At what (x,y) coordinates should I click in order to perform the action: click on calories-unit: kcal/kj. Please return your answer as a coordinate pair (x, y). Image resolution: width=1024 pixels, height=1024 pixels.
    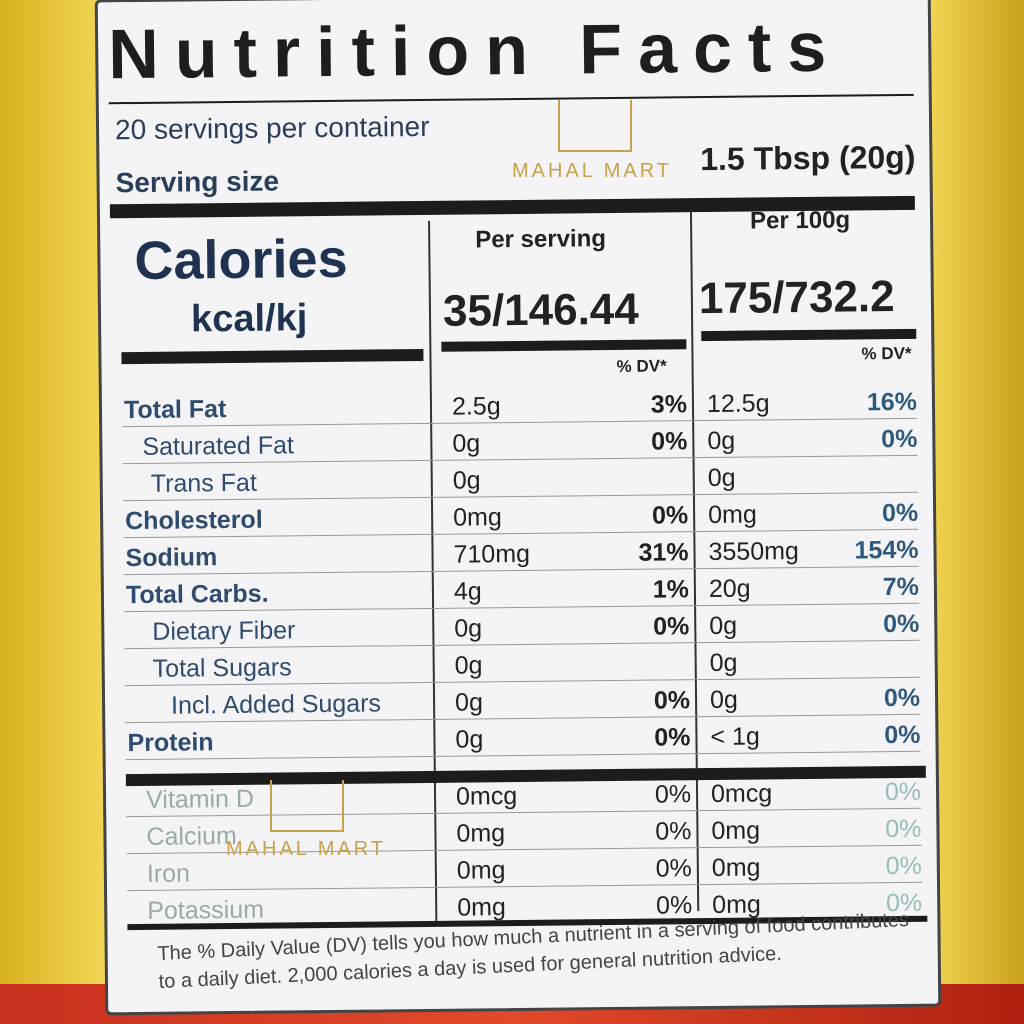
    Looking at the image, I should click on (249, 319).